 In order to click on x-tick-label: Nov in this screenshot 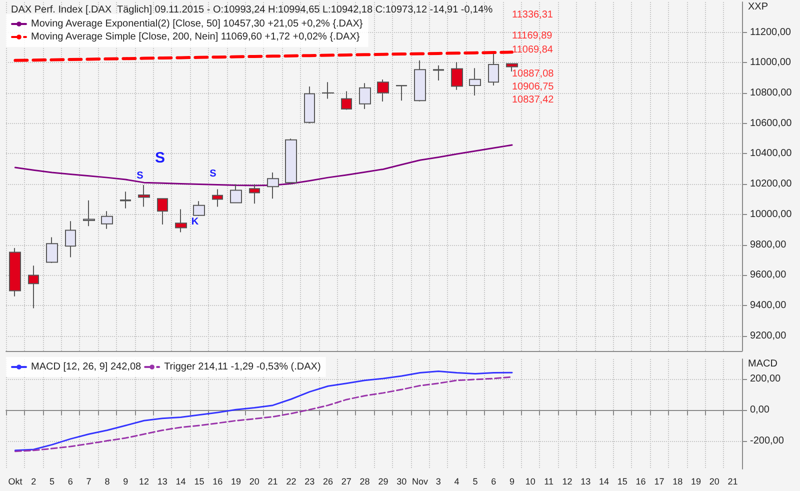, I will do `click(420, 481)`.